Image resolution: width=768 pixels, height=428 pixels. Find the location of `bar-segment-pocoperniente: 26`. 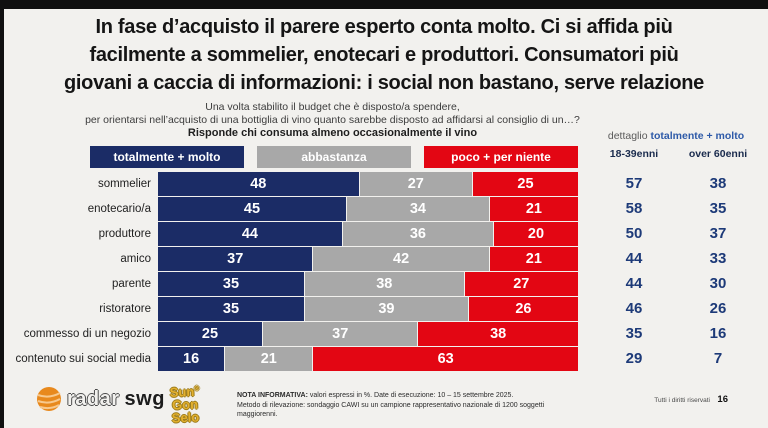

bar-segment-pocoperniente: 26 is located at coordinates (523, 309).